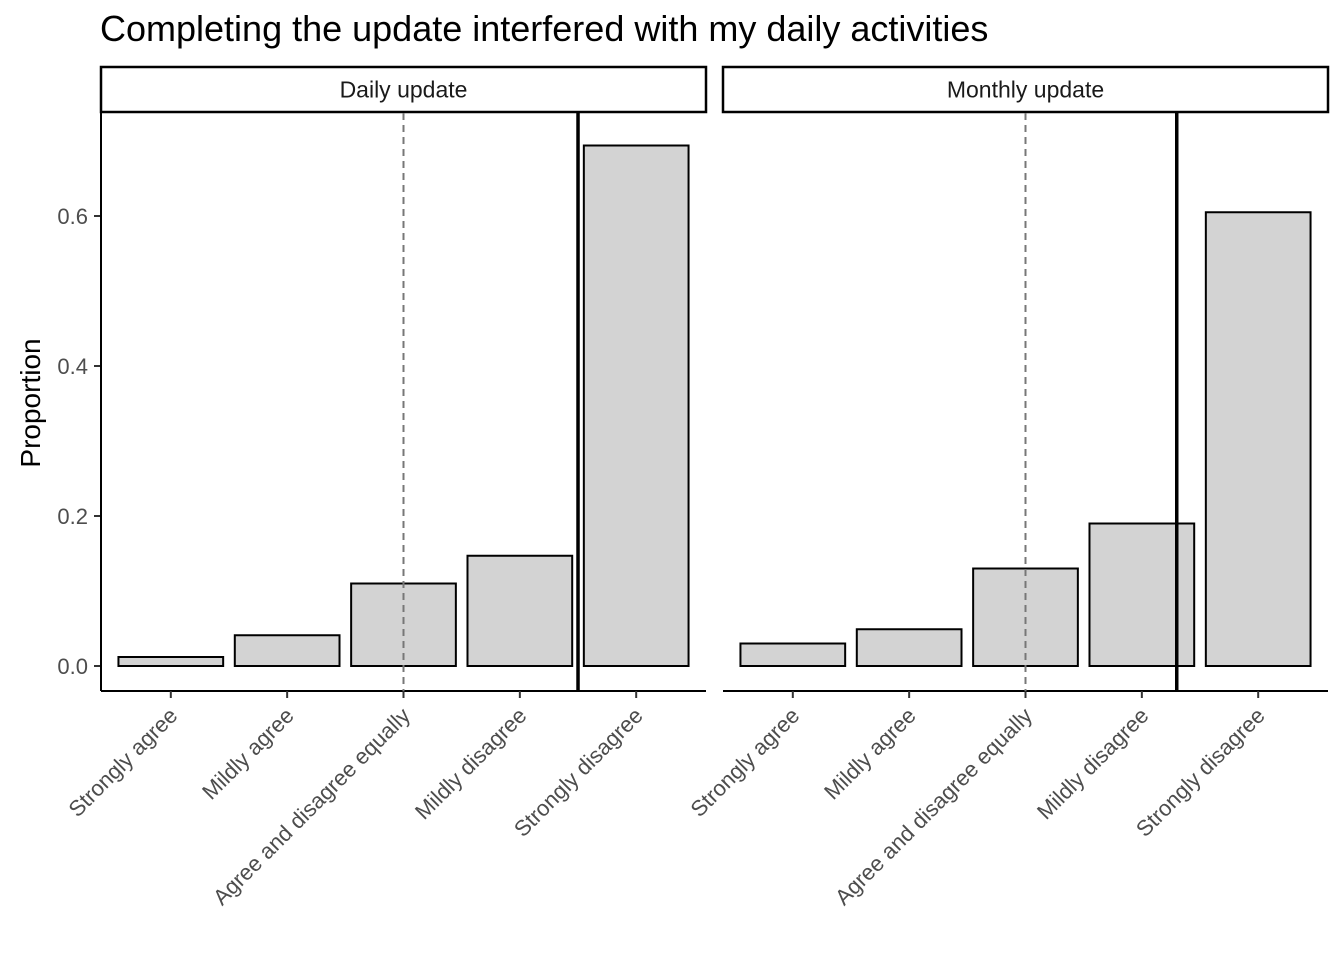 This screenshot has width=1344, height=960. I want to click on y-tick-label: 0.0, so click(72, 666).